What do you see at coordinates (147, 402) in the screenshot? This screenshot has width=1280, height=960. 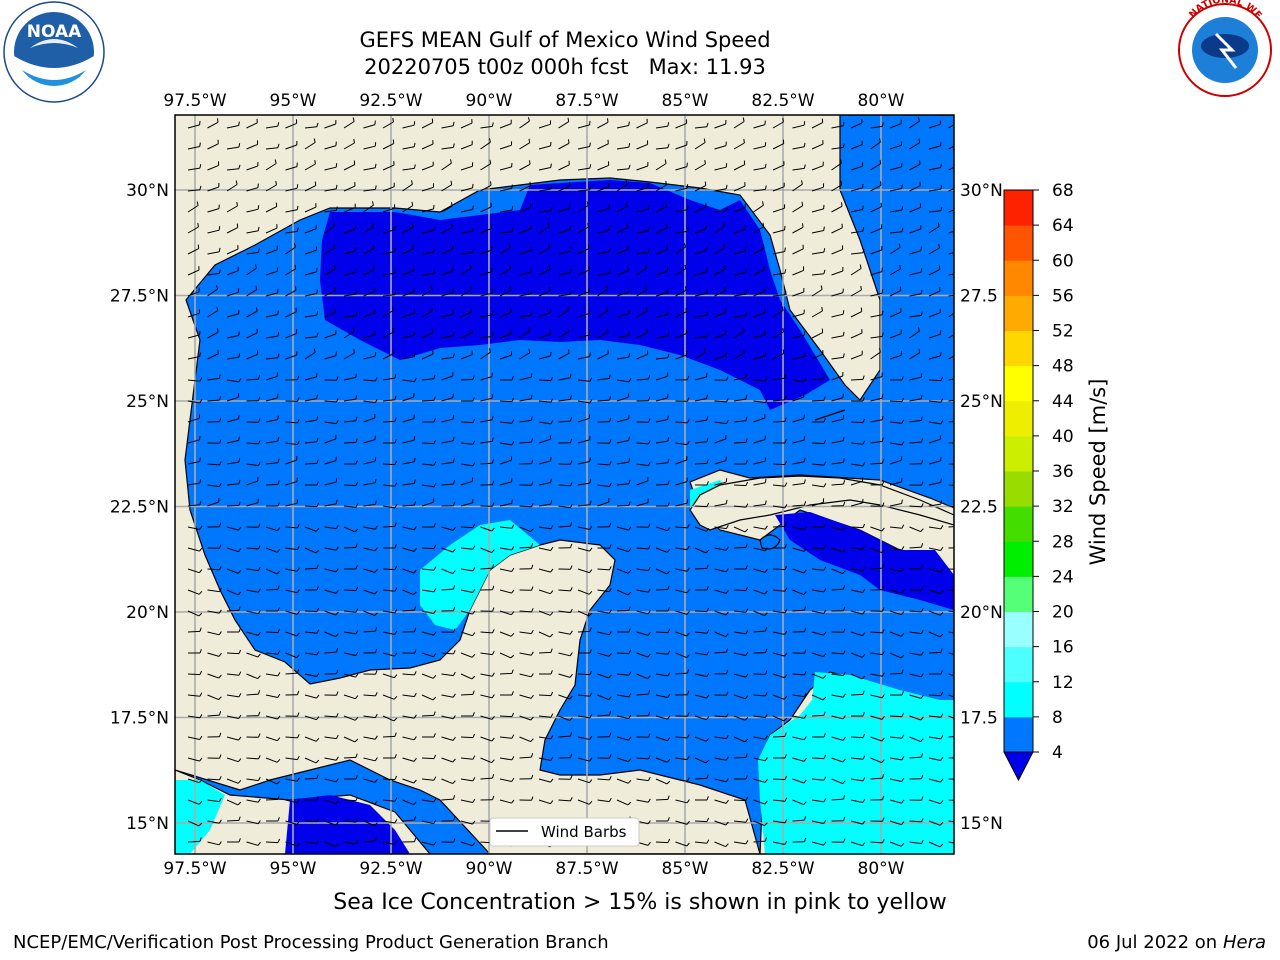 I see `lat-label-left: 25°N` at bounding box center [147, 402].